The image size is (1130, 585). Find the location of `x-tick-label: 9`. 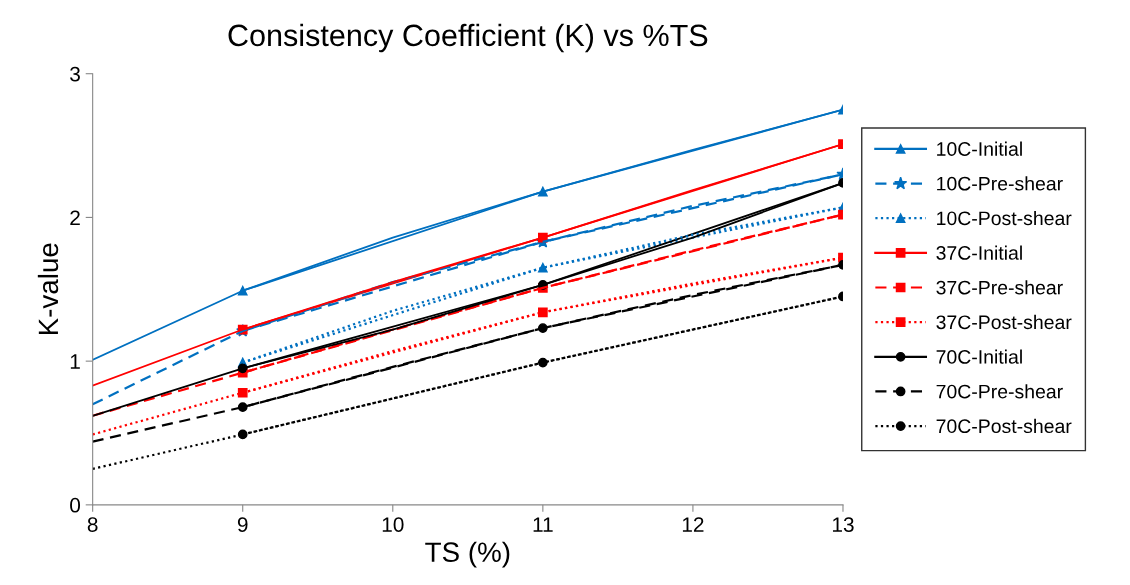

x-tick-label: 9 is located at coordinates (242, 524).